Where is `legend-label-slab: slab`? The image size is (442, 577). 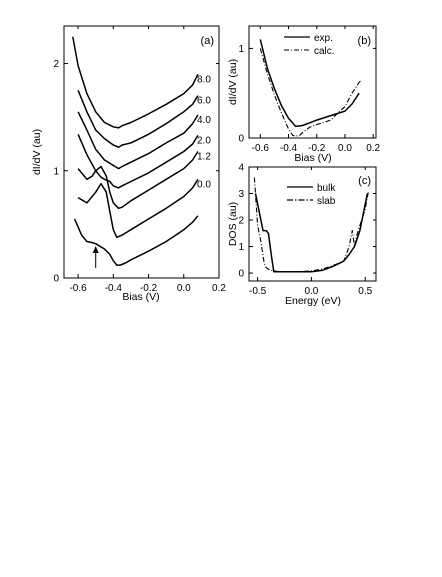 legend-label-slab: slab is located at coordinates (326, 201).